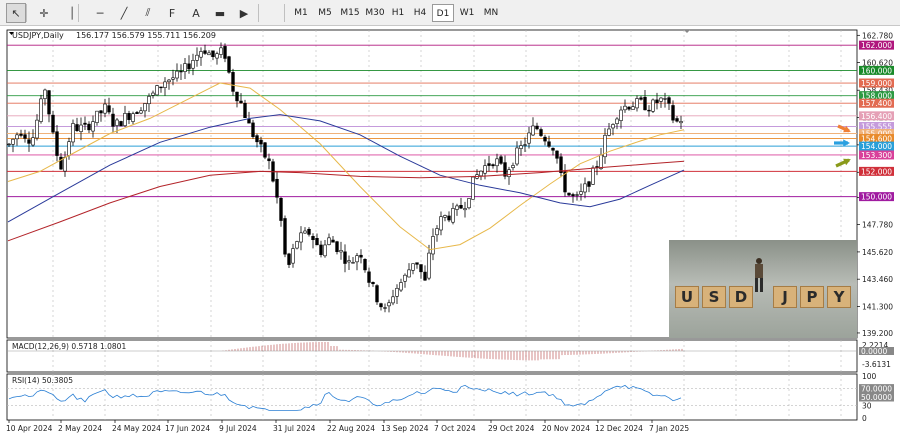 This screenshot has width=900, height=439. I want to click on timeframe-d1: D1, so click(443, 13).